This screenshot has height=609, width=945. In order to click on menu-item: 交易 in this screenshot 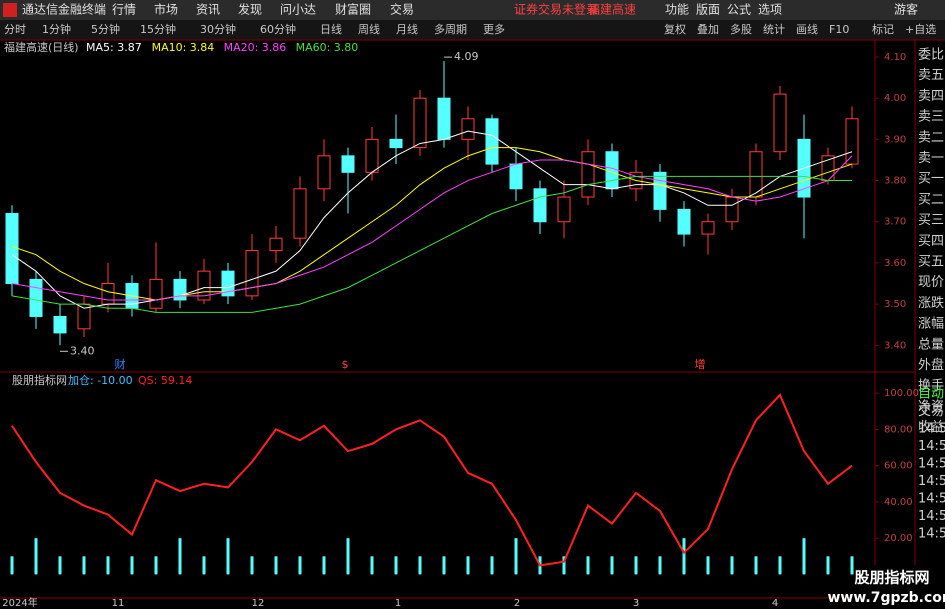, I will do `click(402, 9)`.